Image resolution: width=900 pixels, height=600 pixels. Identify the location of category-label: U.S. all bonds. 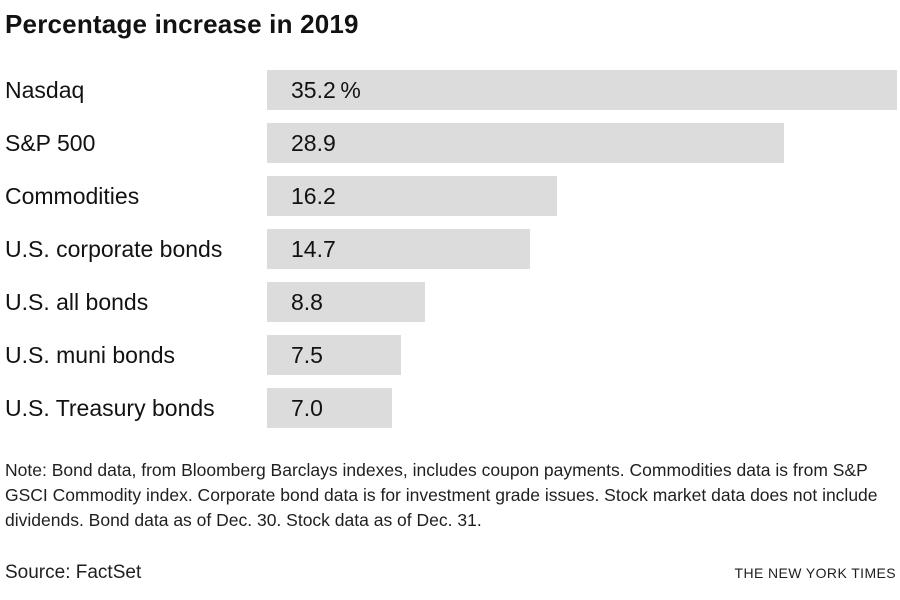
(77, 301).